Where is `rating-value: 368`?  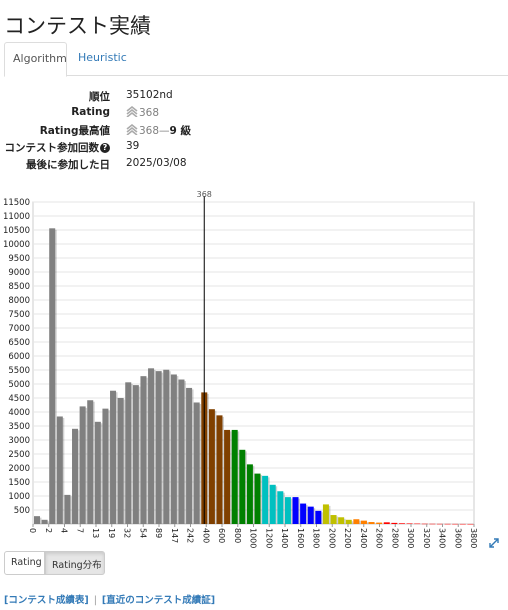
rating-value: 368 is located at coordinates (149, 113).